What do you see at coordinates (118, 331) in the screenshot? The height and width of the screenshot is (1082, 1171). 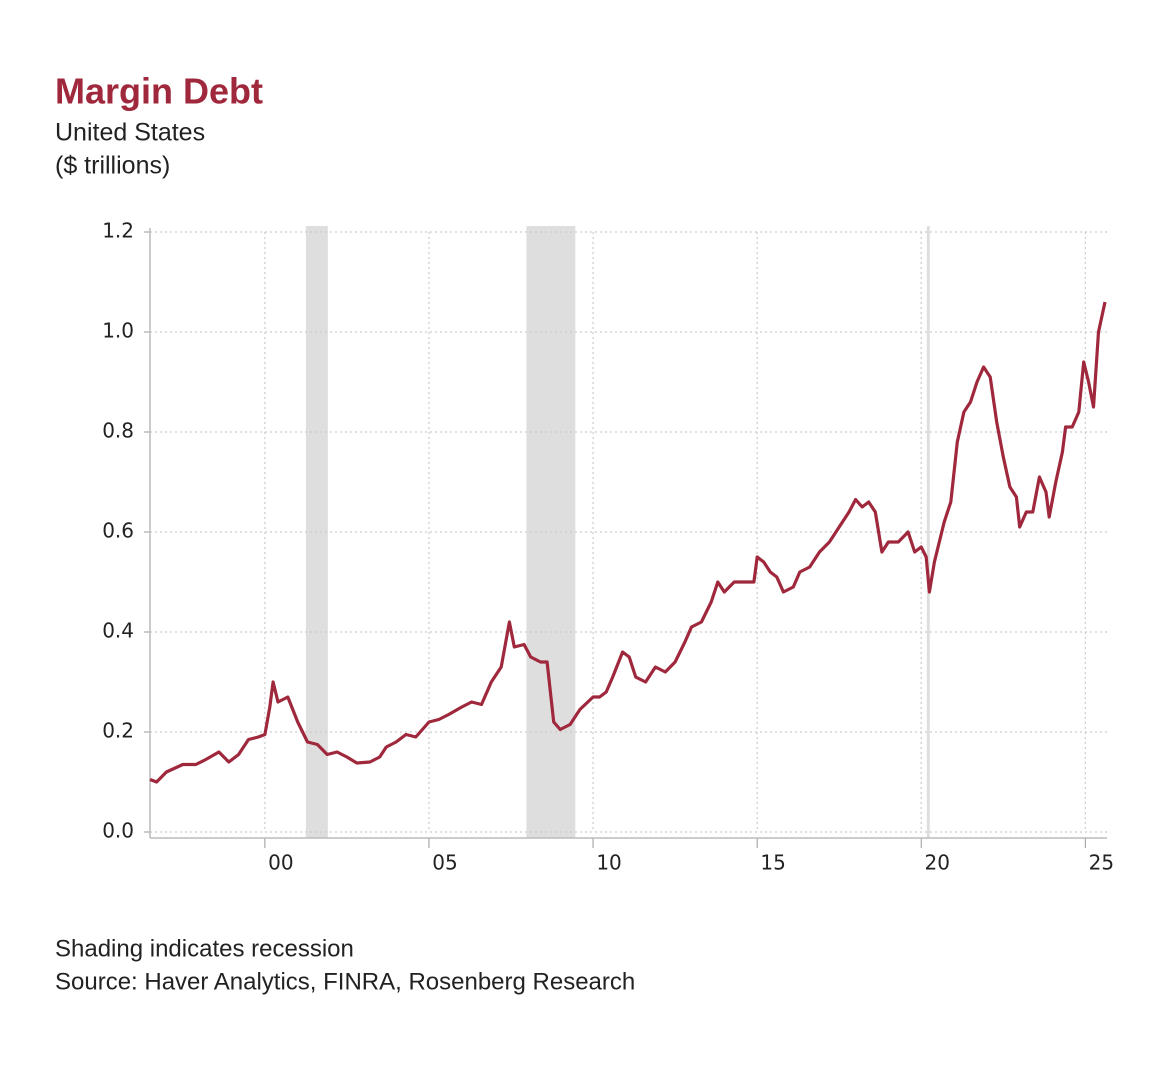 I see `y-tick-label: 1.0` at bounding box center [118, 331].